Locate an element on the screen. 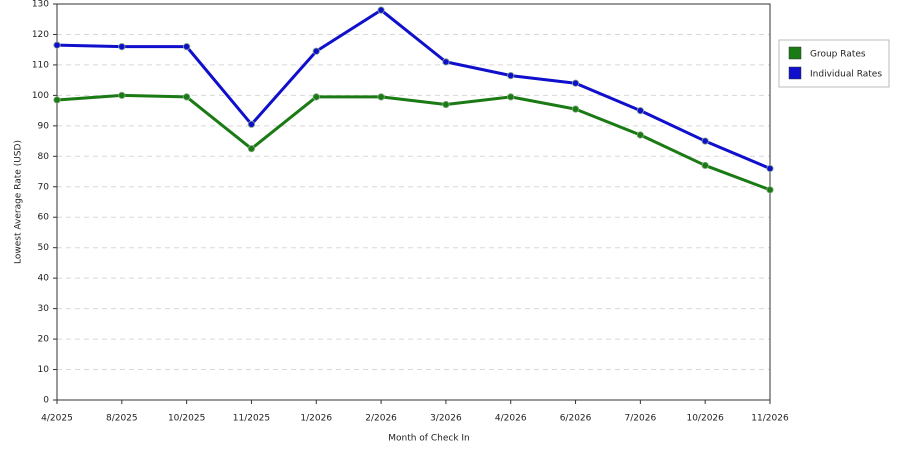 The width and height of the screenshot is (900, 450). x-tick-label: 2/2026 is located at coordinates (381, 419).